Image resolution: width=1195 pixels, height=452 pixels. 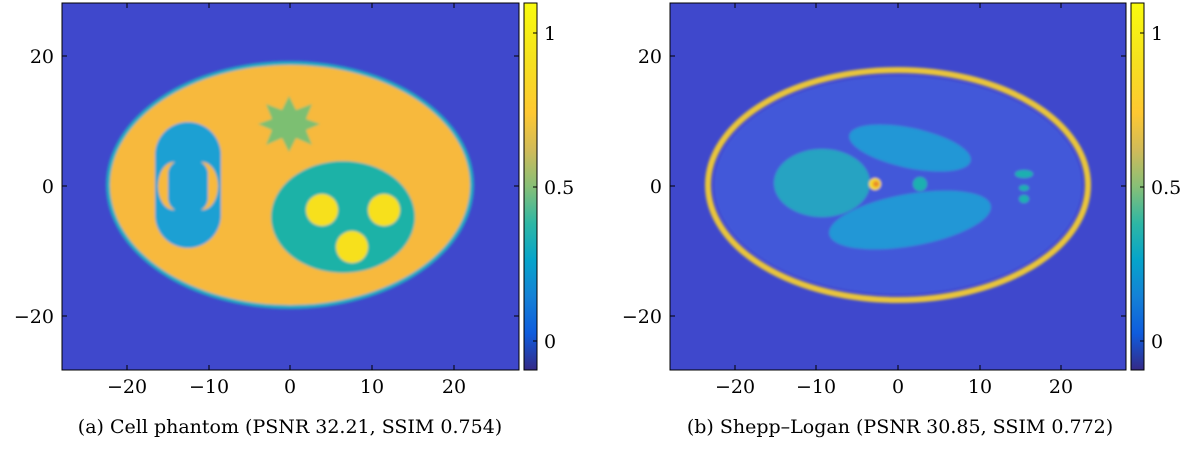 I want to click on panel-a-x-tick-label: 20, so click(x=454, y=387).